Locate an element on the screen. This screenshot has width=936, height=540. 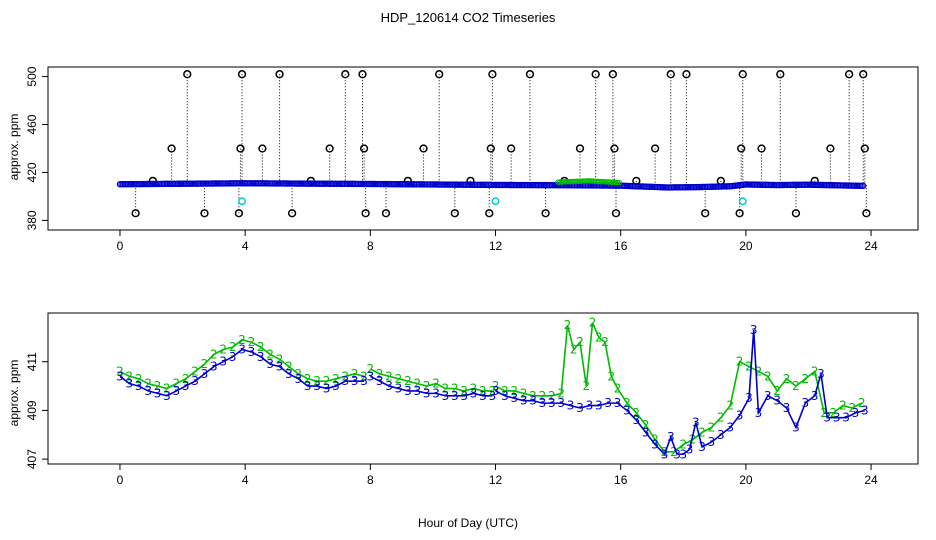
overlay-point is located at coordinates (619, 182).